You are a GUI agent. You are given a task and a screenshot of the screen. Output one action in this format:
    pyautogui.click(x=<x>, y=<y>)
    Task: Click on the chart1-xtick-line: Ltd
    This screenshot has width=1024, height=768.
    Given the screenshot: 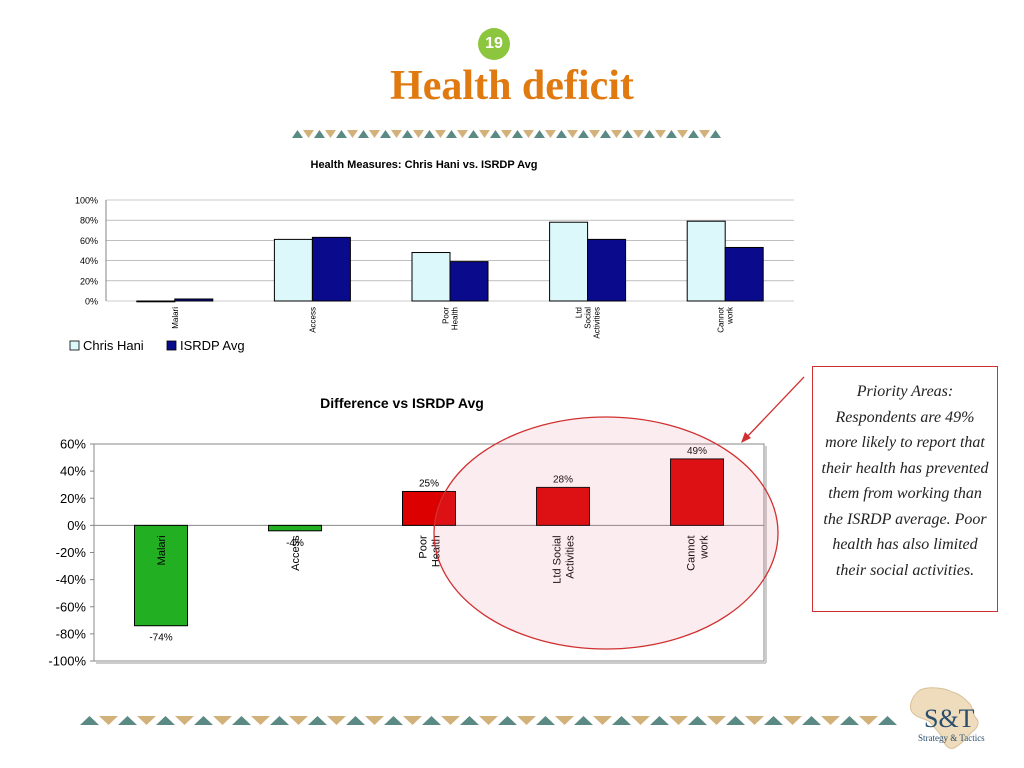 What is the action you would take?
    pyautogui.click(x=579, y=312)
    